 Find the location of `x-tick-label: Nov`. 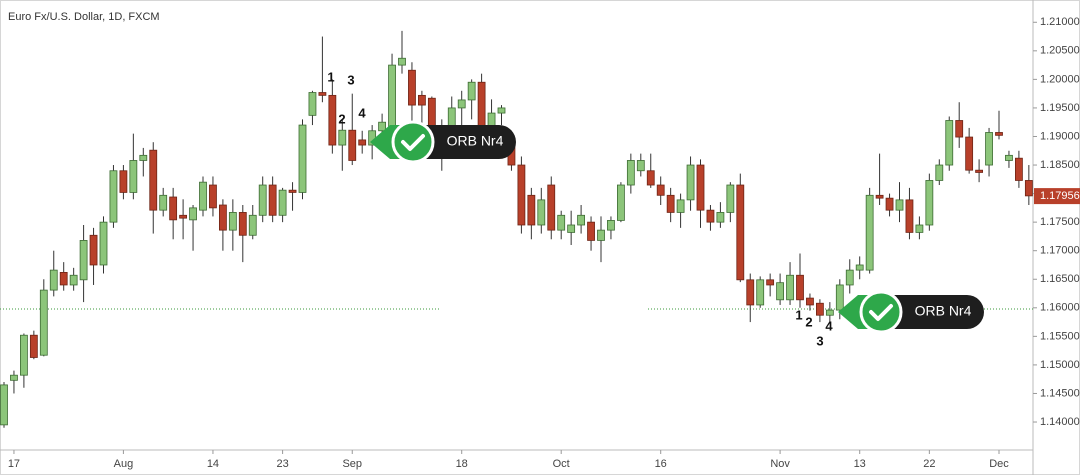

x-tick-label: Nov is located at coordinates (780, 464).